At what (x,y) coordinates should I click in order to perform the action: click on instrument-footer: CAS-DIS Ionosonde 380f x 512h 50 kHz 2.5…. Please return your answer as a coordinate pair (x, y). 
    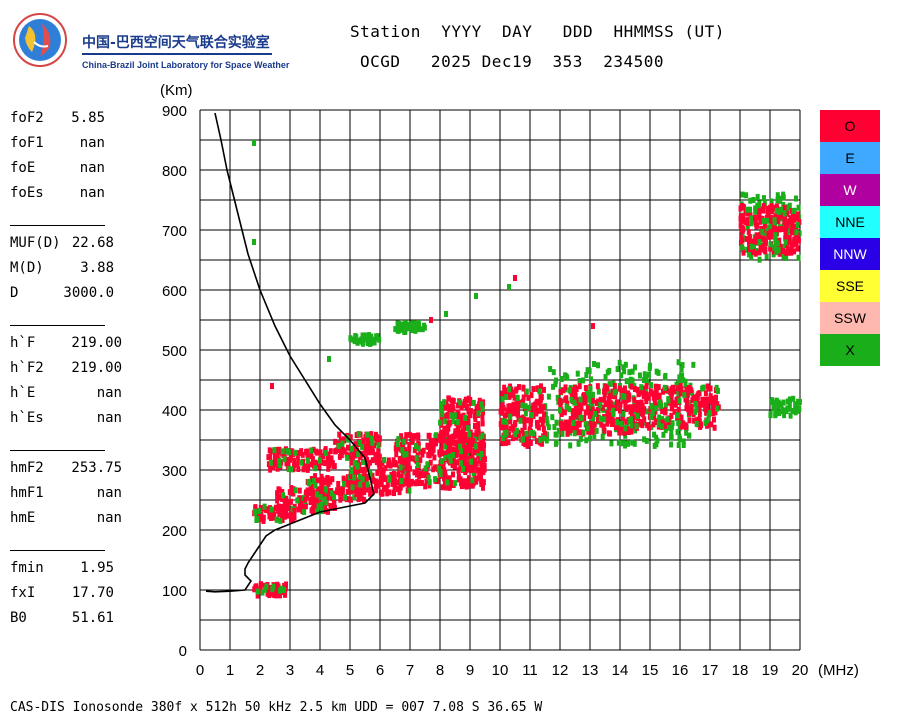
    Looking at the image, I should click on (276, 707).